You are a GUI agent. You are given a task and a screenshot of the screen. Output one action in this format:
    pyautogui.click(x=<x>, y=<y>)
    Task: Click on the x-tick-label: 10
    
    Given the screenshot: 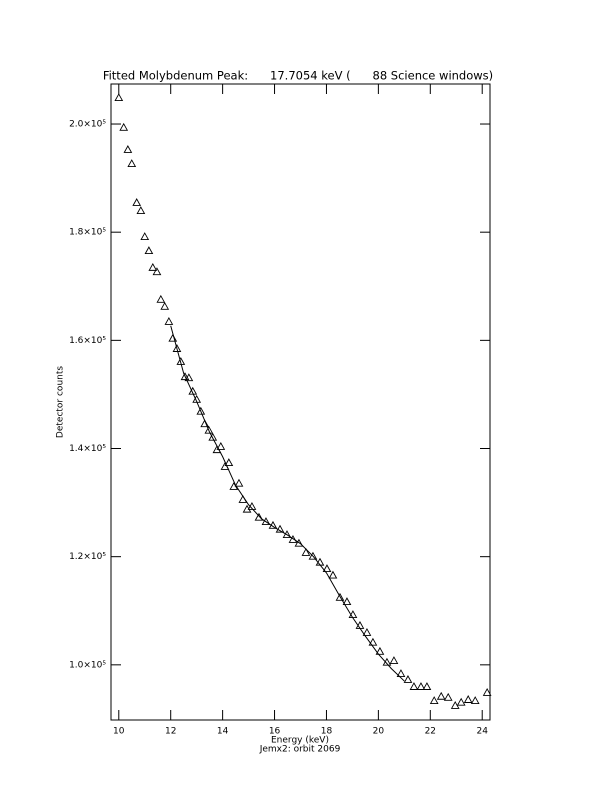 What is the action you would take?
    pyautogui.click(x=119, y=732)
    